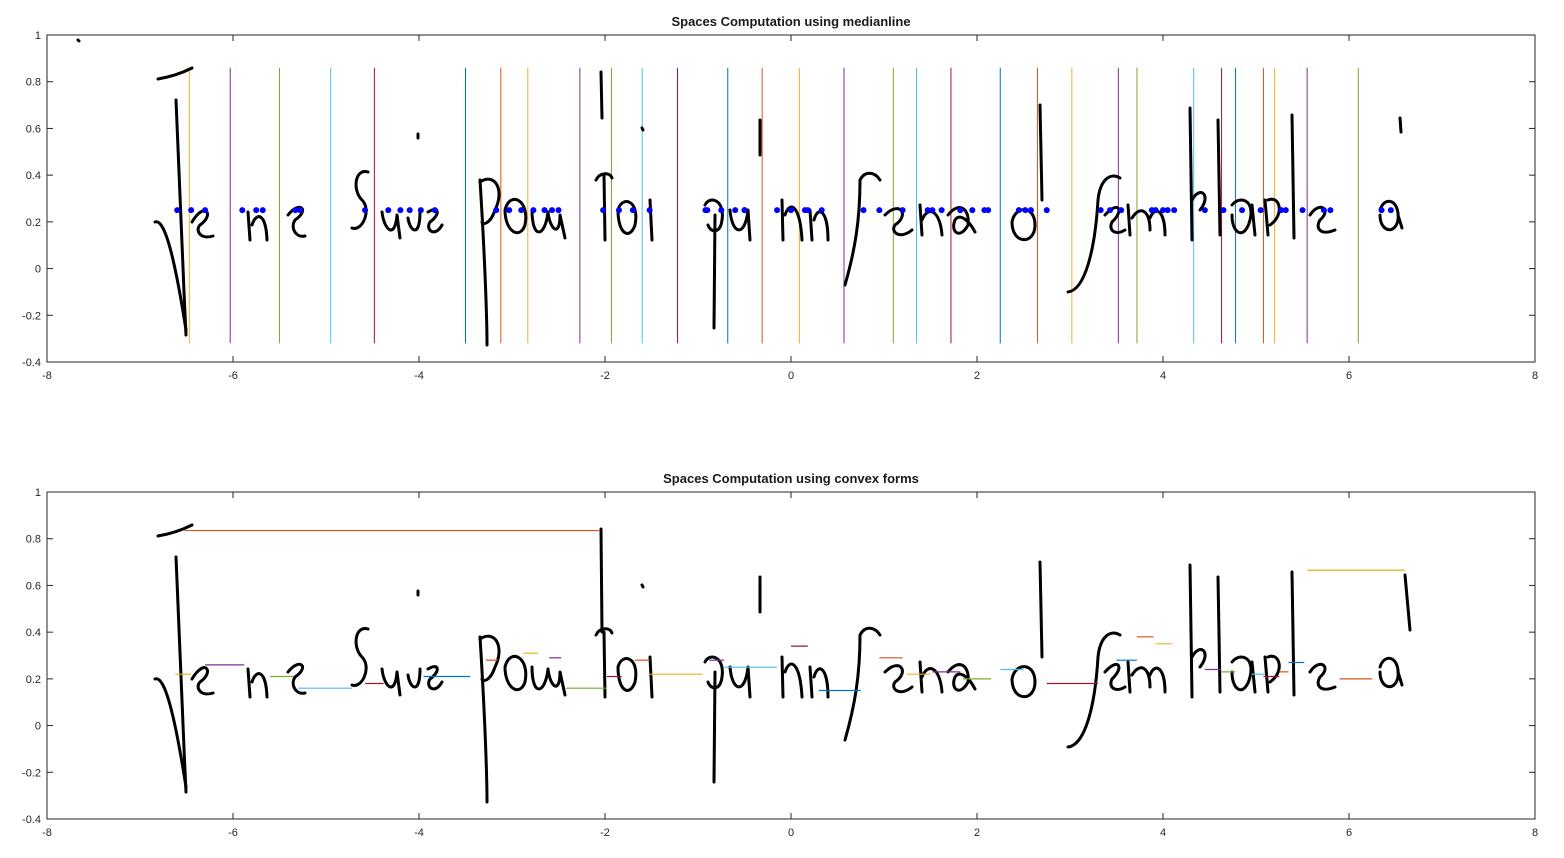 The width and height of the screenshot is (1564, 858). I want to click on x-tick-label: 8, so click(1535, 833).